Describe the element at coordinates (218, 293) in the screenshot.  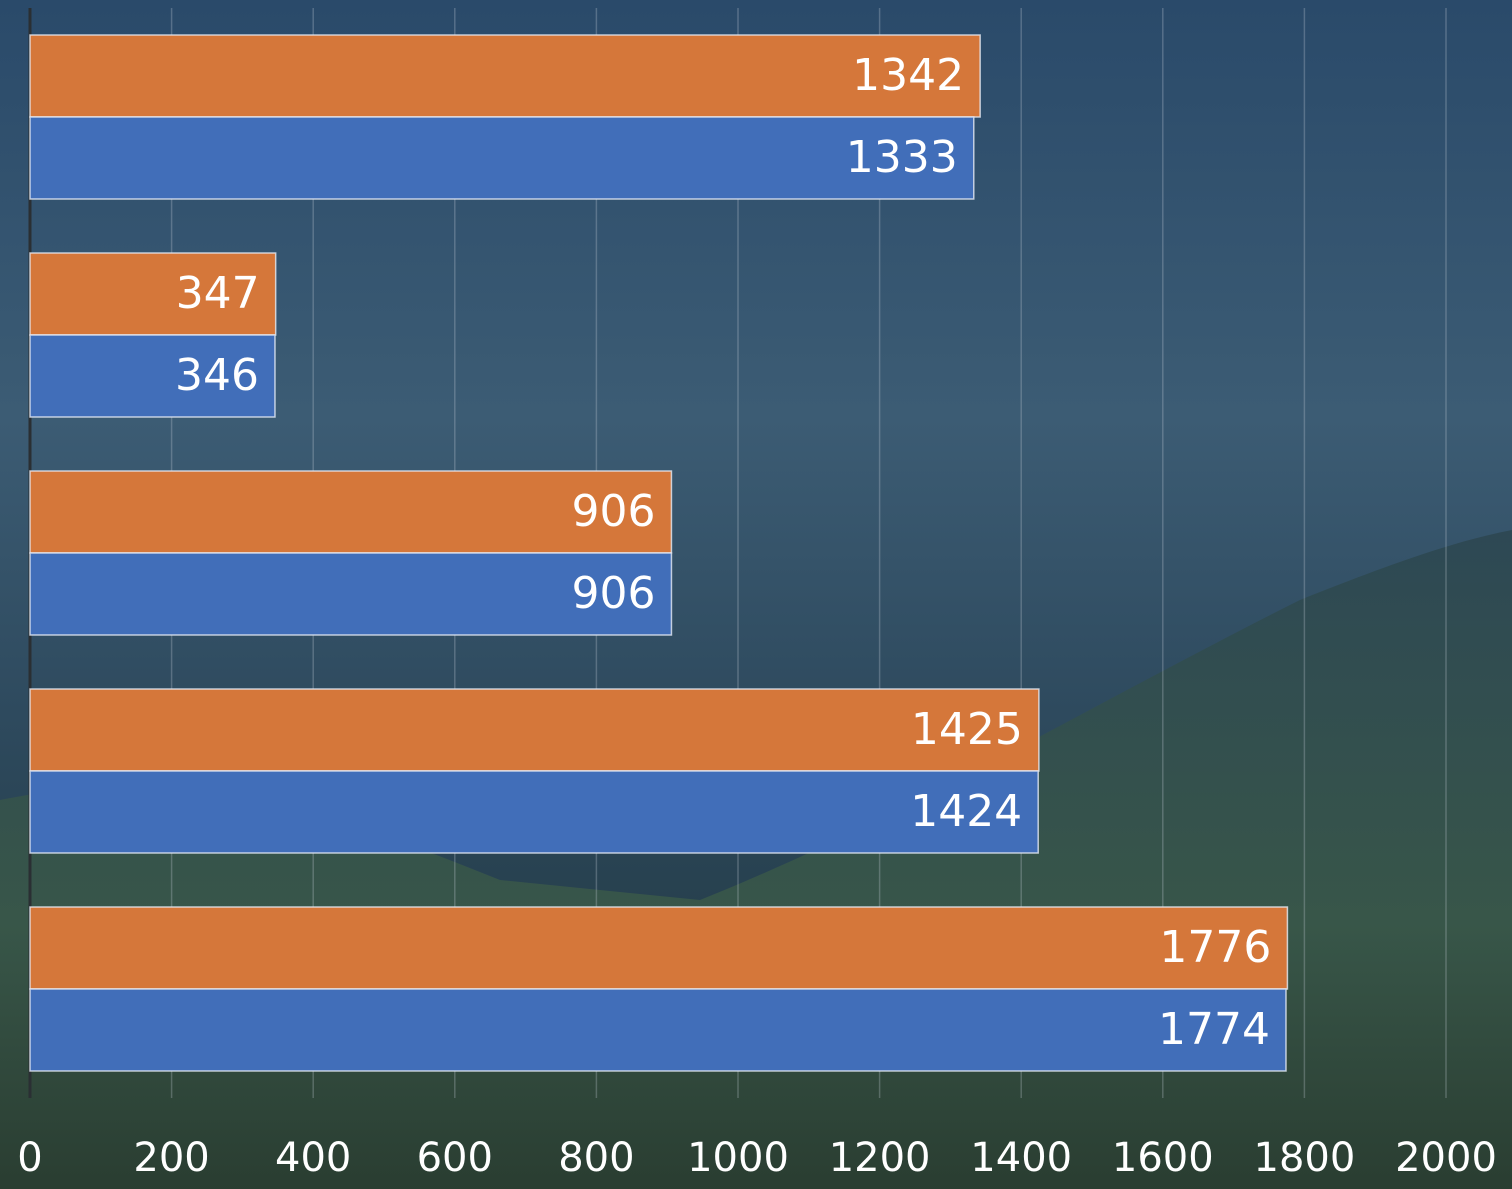
I see `data-label: 347` at that location.